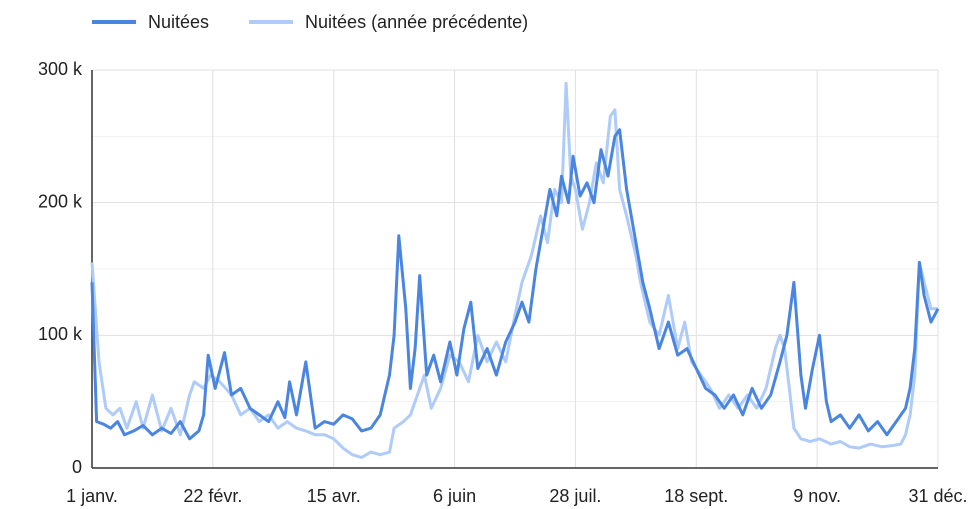 This screenshot has height=509, width=977. I want to click on x-tick-label: 28 juil., so click(575, 496).